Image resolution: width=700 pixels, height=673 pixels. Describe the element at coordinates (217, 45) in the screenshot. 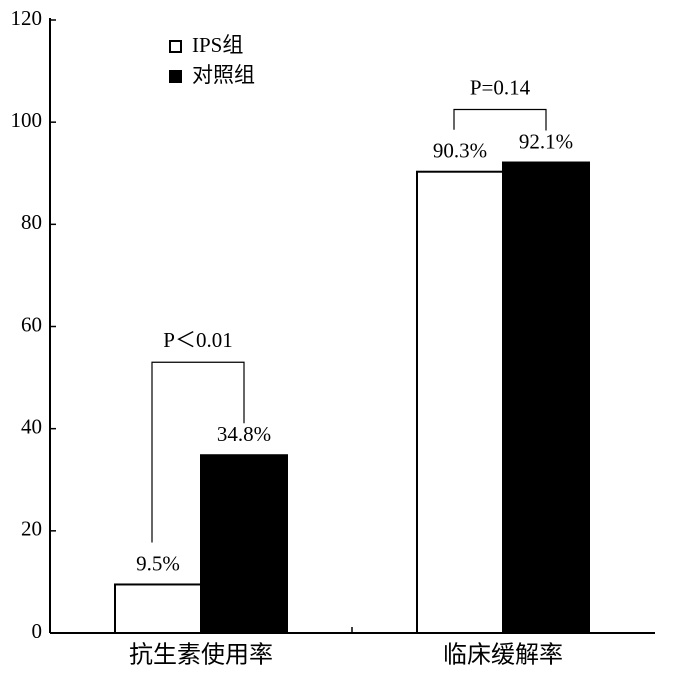

I see `legend-label: IPS组` at that location.